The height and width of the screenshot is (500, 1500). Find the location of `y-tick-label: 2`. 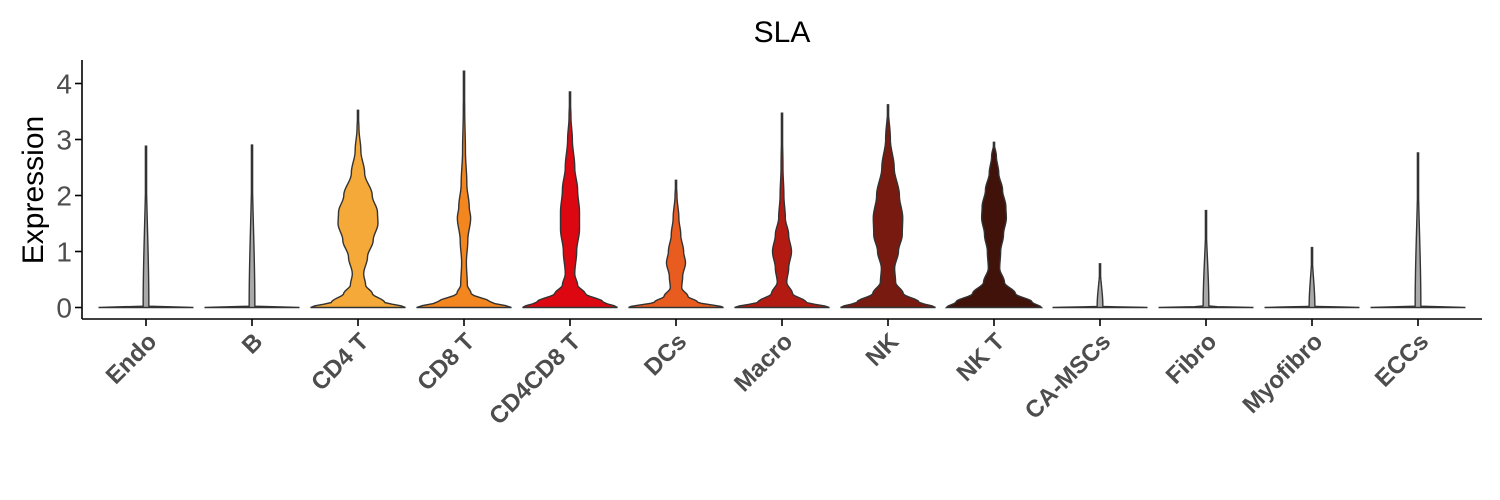

y-tick-label: 2 is located at coordinates (64, 196).